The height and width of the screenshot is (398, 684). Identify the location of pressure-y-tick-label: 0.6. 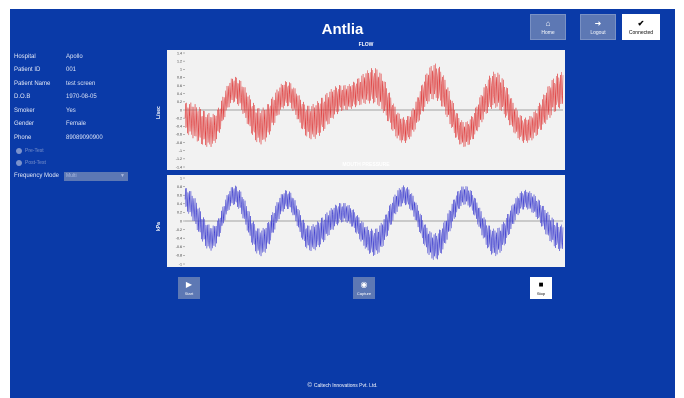
(179, 196).